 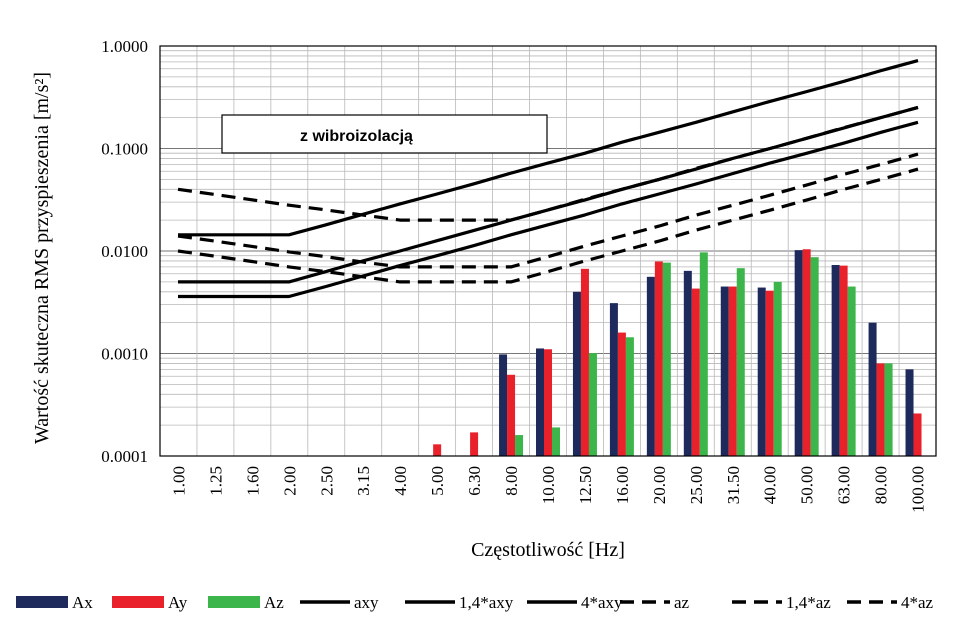 What do you see at coordinates (289, 481) in the screenshot?
I see `x-tick-label: 2.00` at bounding box center [289, 481].